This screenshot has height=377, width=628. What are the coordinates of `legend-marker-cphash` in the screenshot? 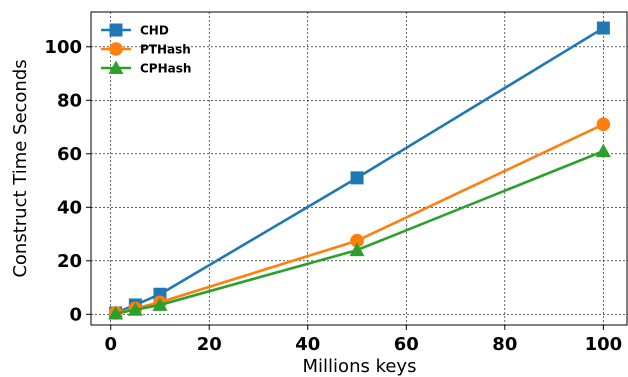 It's located at (116, 67).